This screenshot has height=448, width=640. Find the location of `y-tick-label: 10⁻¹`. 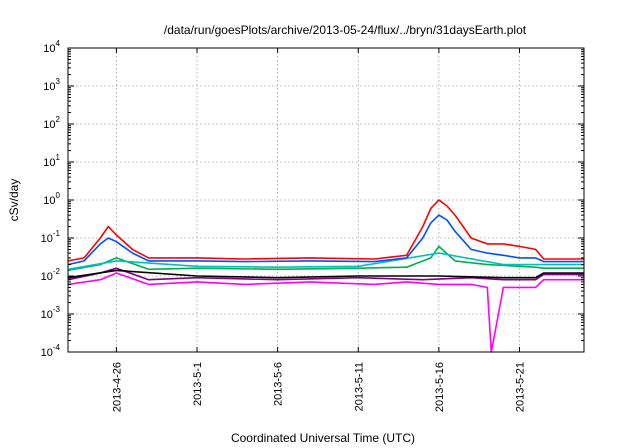

y-tick-label: 10⁻¹ is located at coordinates (51, 237).